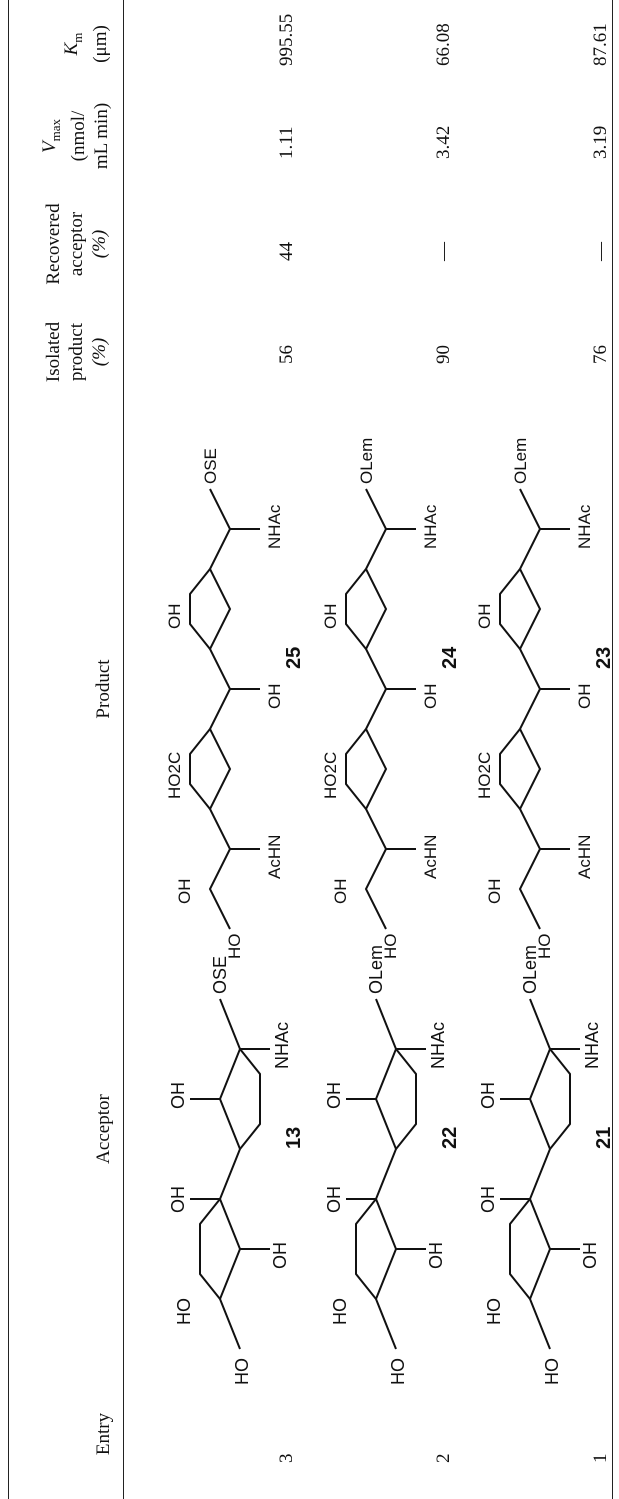  I want to click on header-entry: Entry, so click(103, 1434).